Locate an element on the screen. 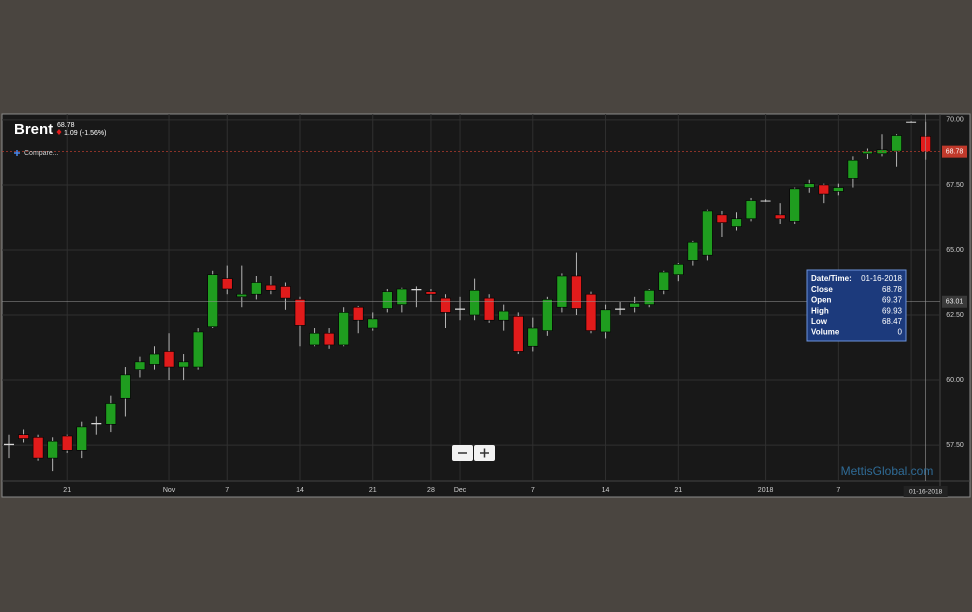  tooltip-label: Close is located at coordinates (822, 289).